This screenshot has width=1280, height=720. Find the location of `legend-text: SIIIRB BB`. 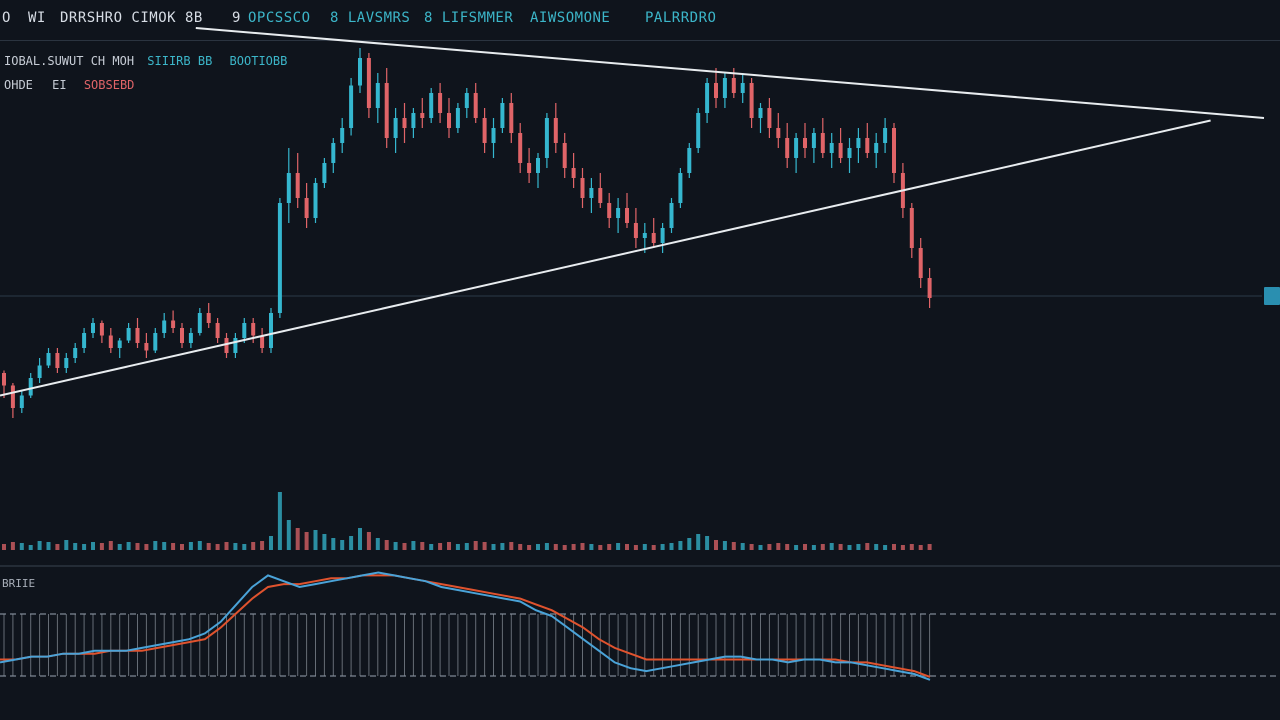

legend-text: SIIIRB BB is located at coordinates (180, 61).